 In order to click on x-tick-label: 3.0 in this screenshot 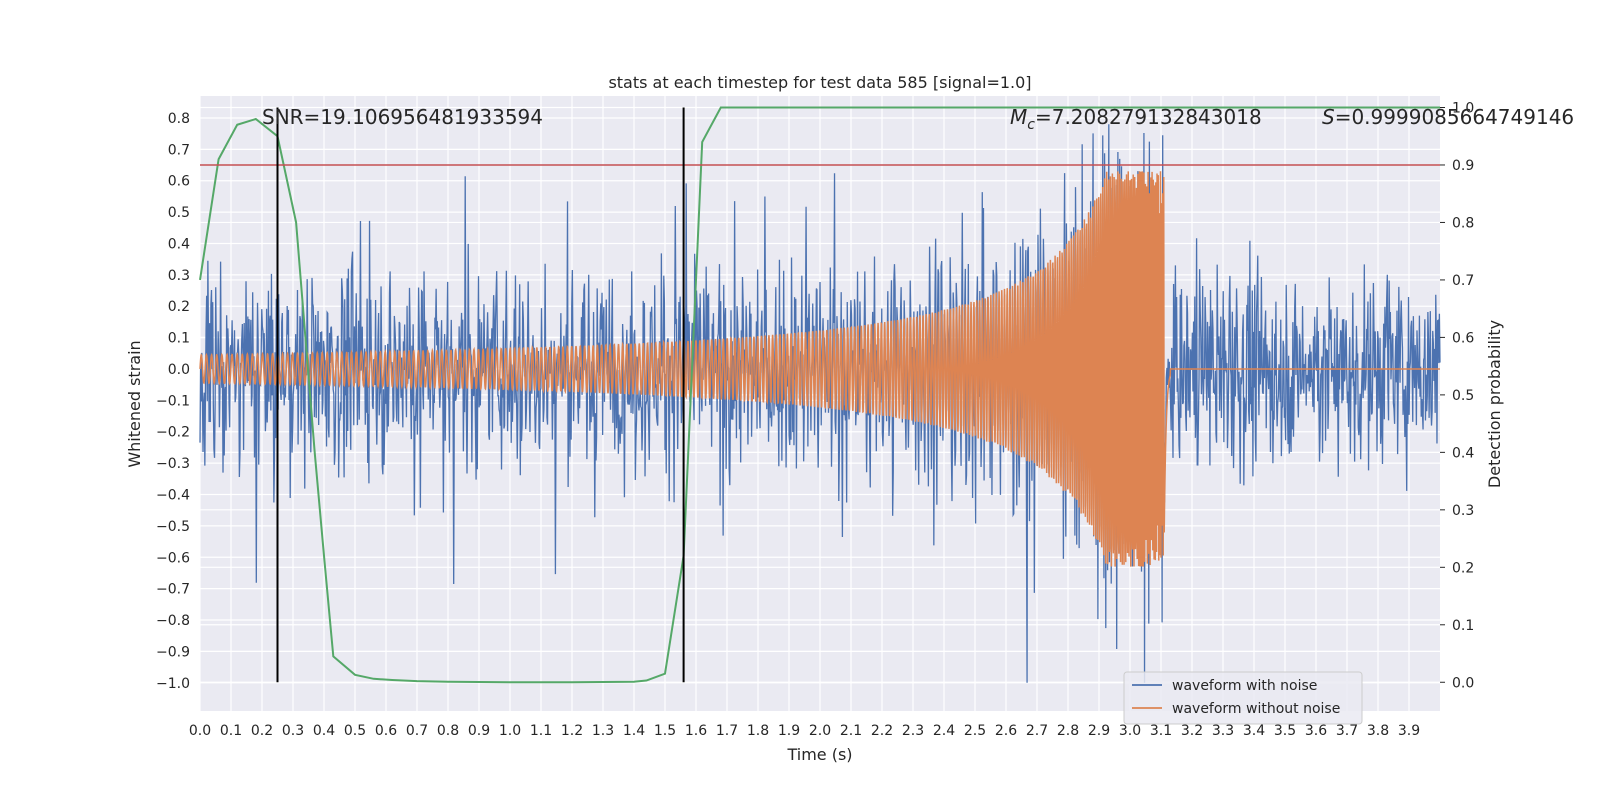, I will do `click(1130, 731)`.